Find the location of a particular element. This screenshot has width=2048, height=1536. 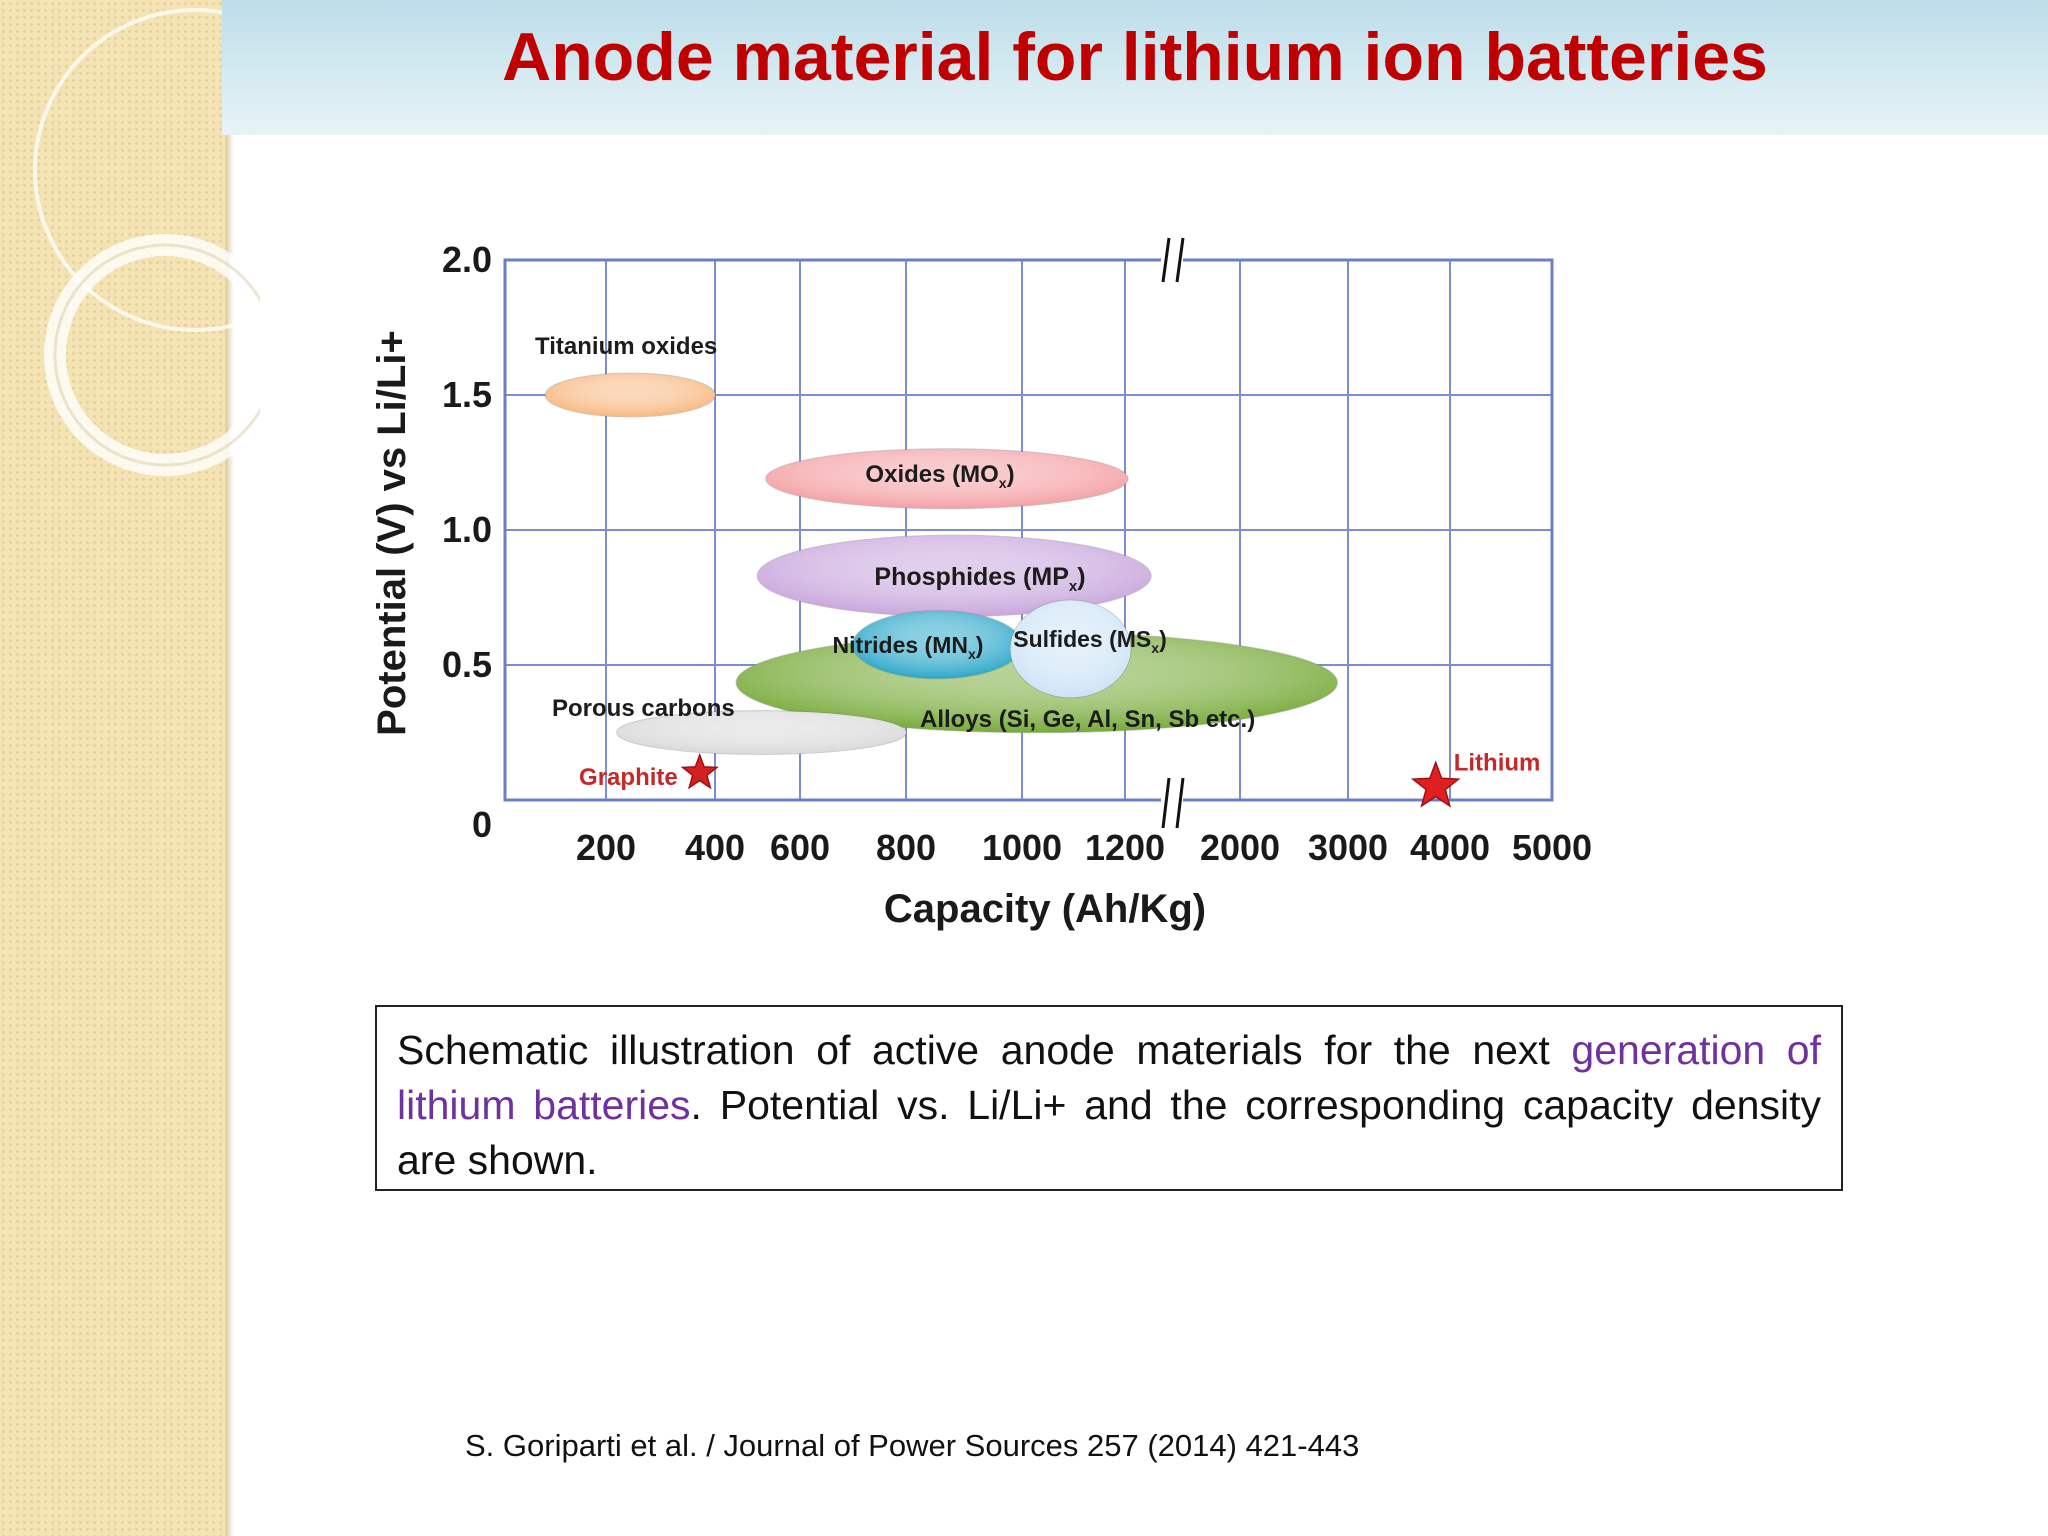

title-bar: Anode material for lithium ion batteries is located at coordinates (1135, 67).